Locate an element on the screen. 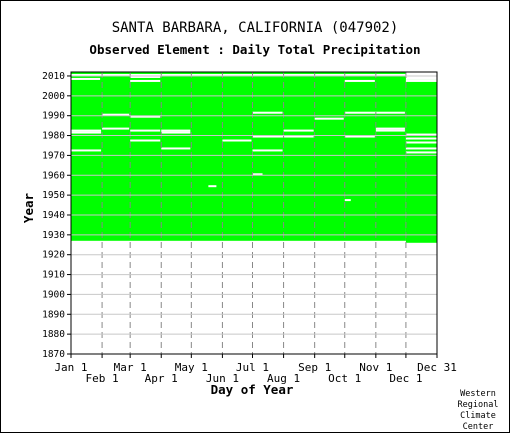 The width and height of the screenshot is (510, 433). credit-line: Center is located at coordinates (478, 427).